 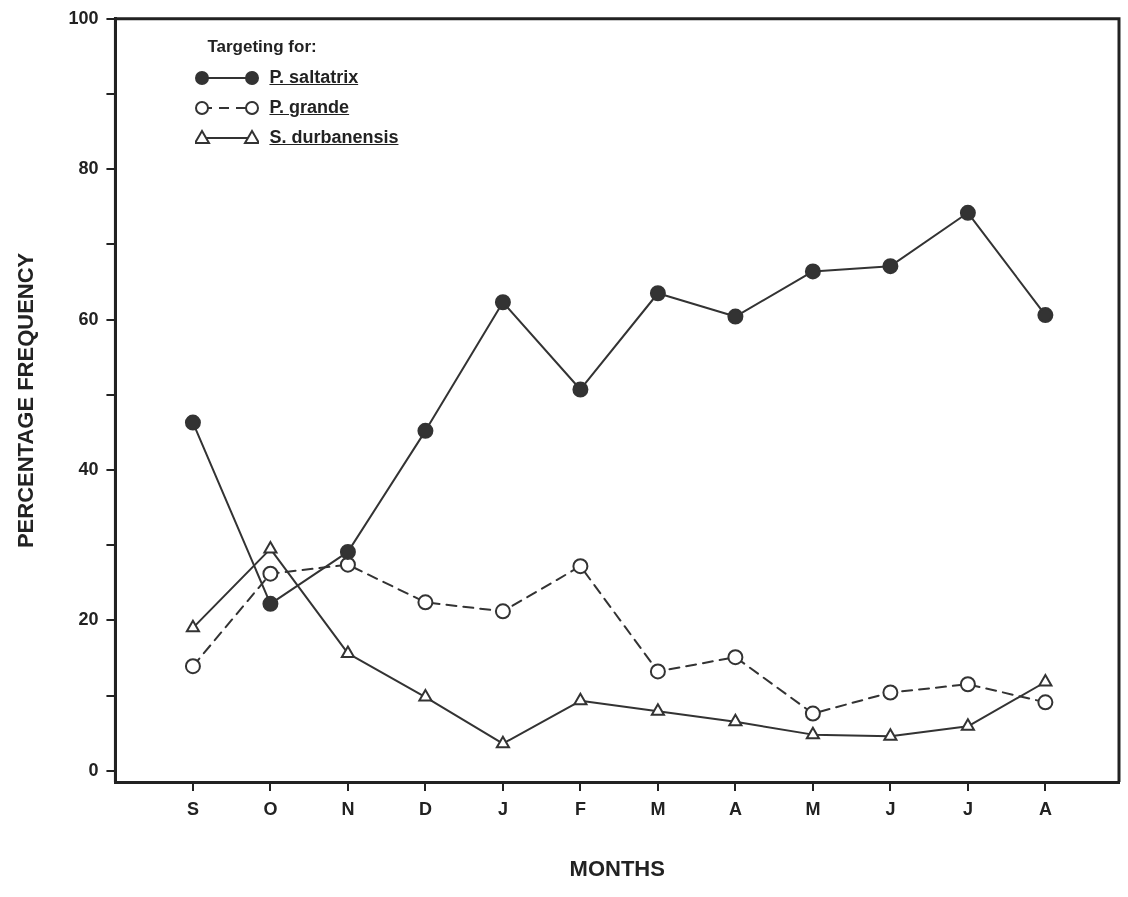 What do you see at coordinates (314, 78) in the screenshot?
I see `legend-label: P. saltatrix` at bounding box center [314, 78].